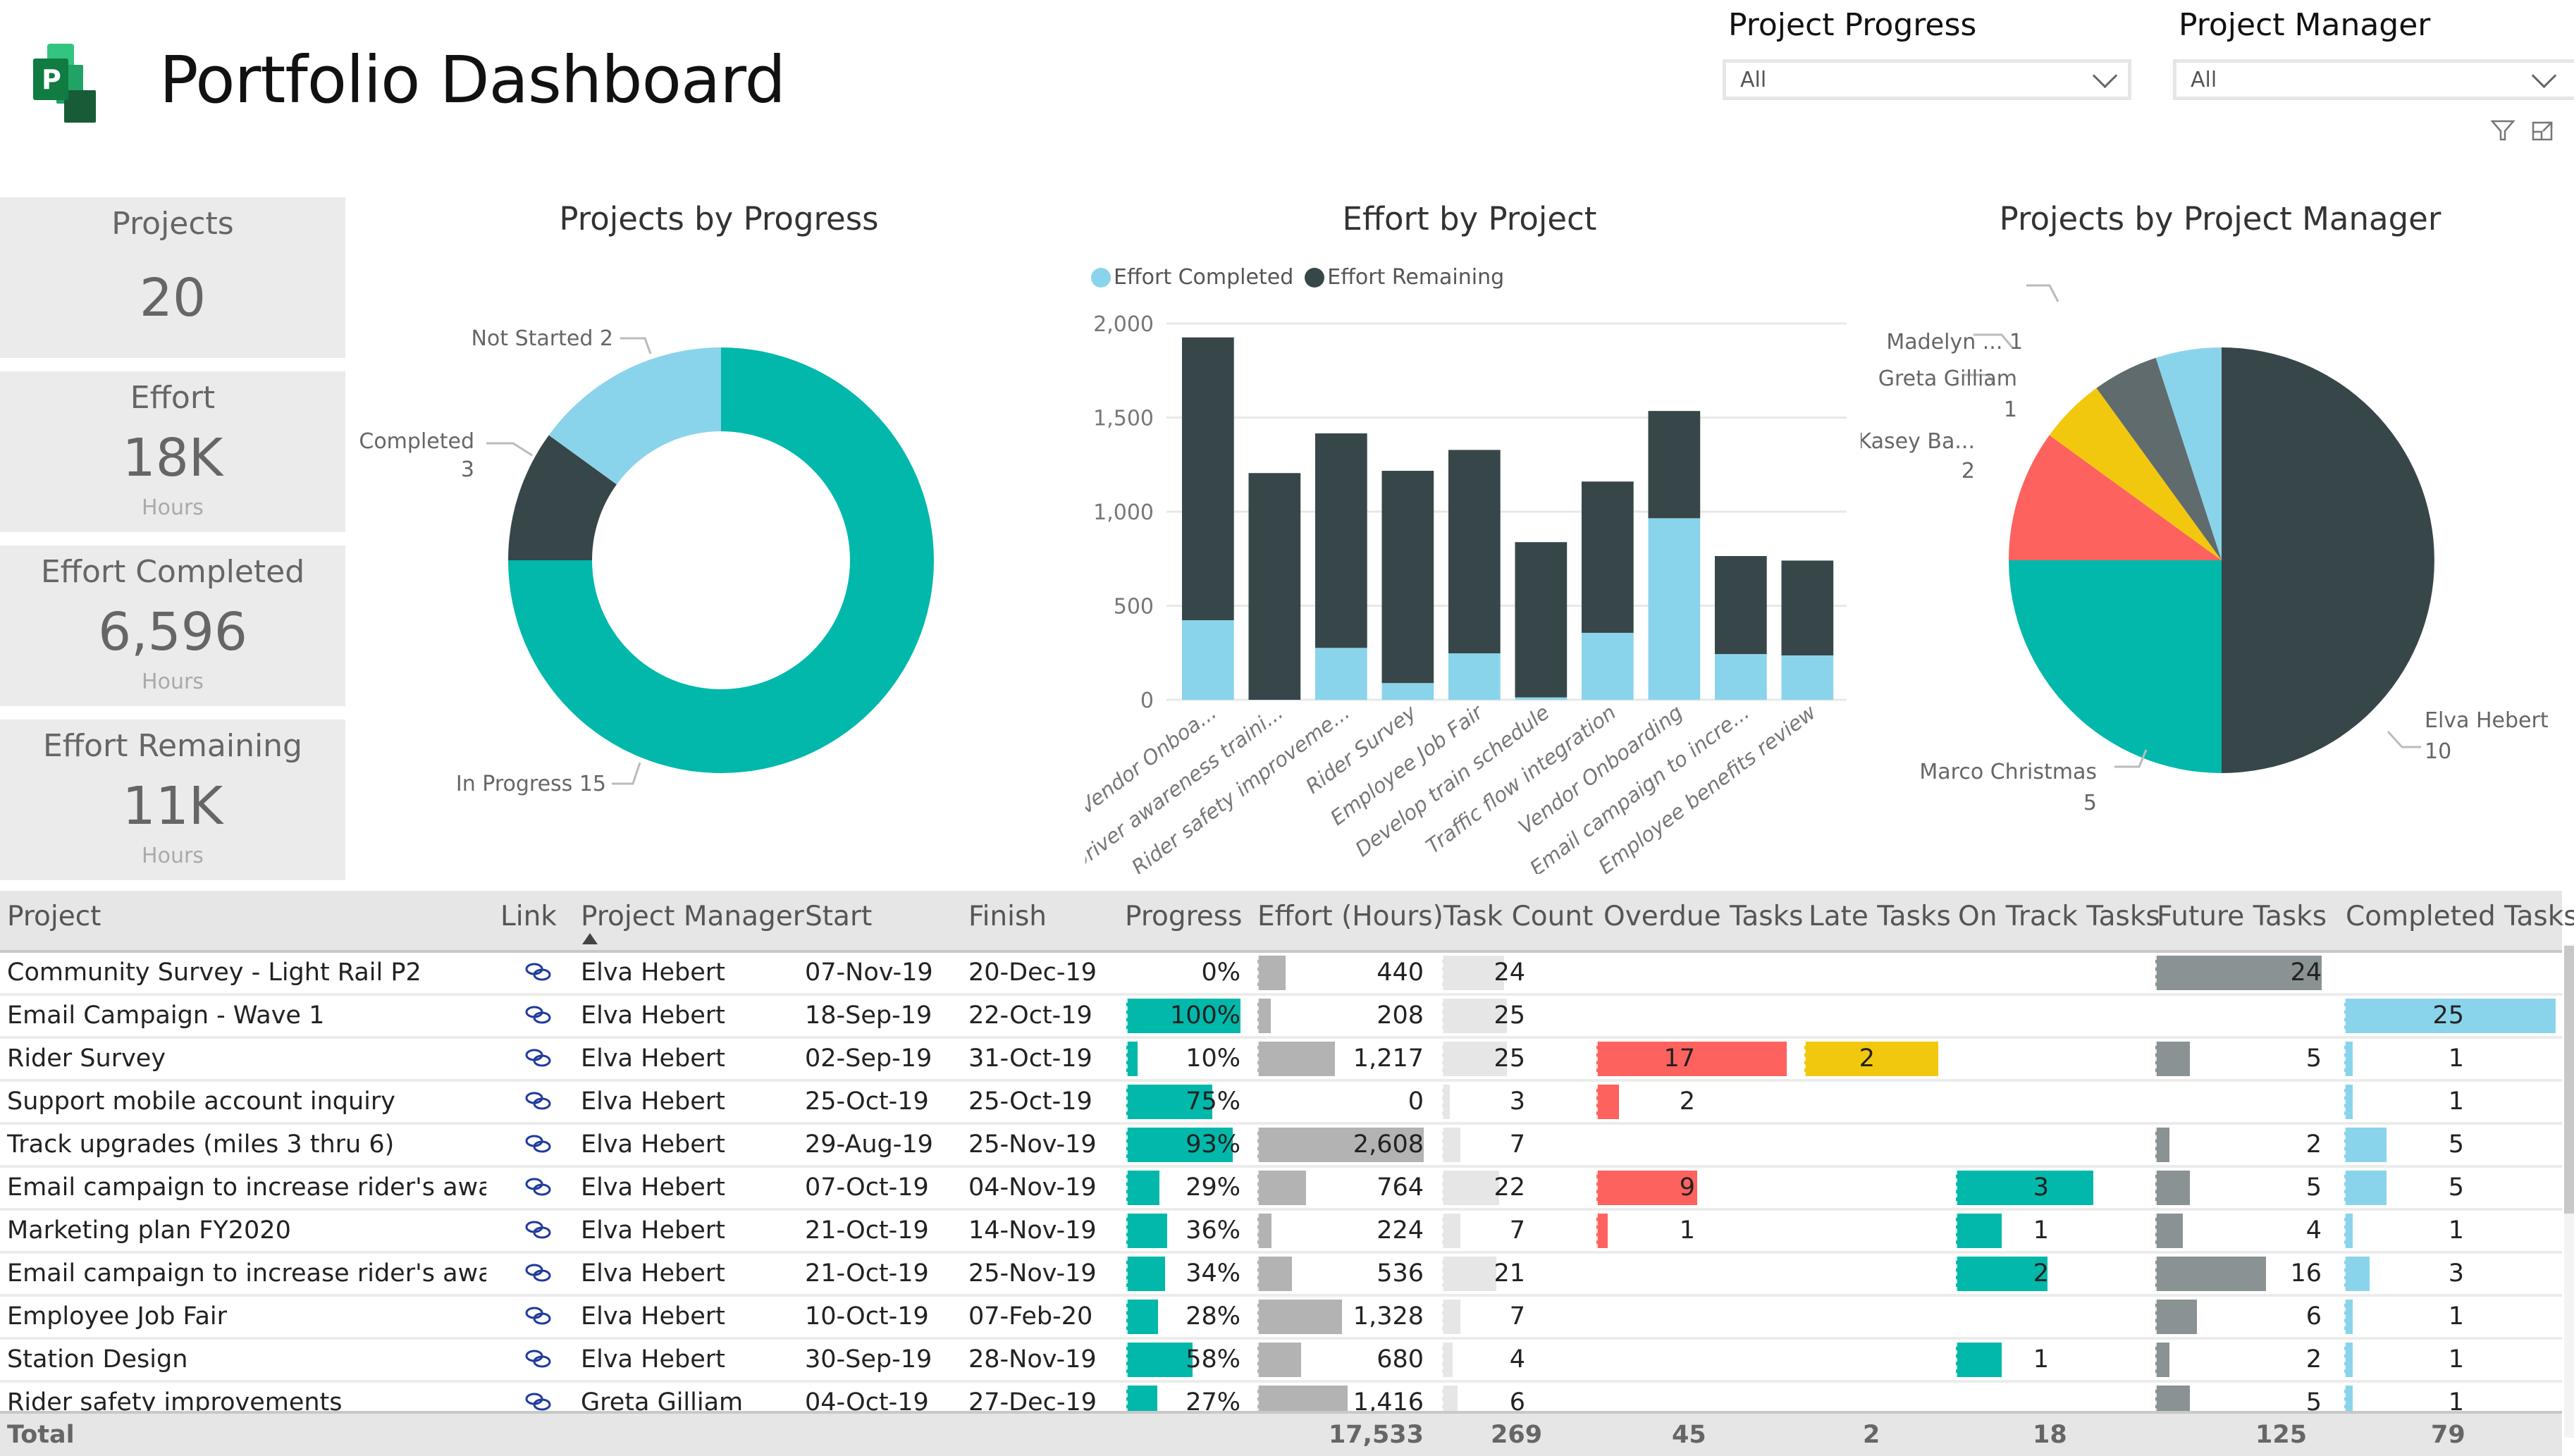  What do you see at coordinates (653, 1101) in the screenshot?
I see `project-manager: Elva Hebert` at bounding box center [653, 1101].